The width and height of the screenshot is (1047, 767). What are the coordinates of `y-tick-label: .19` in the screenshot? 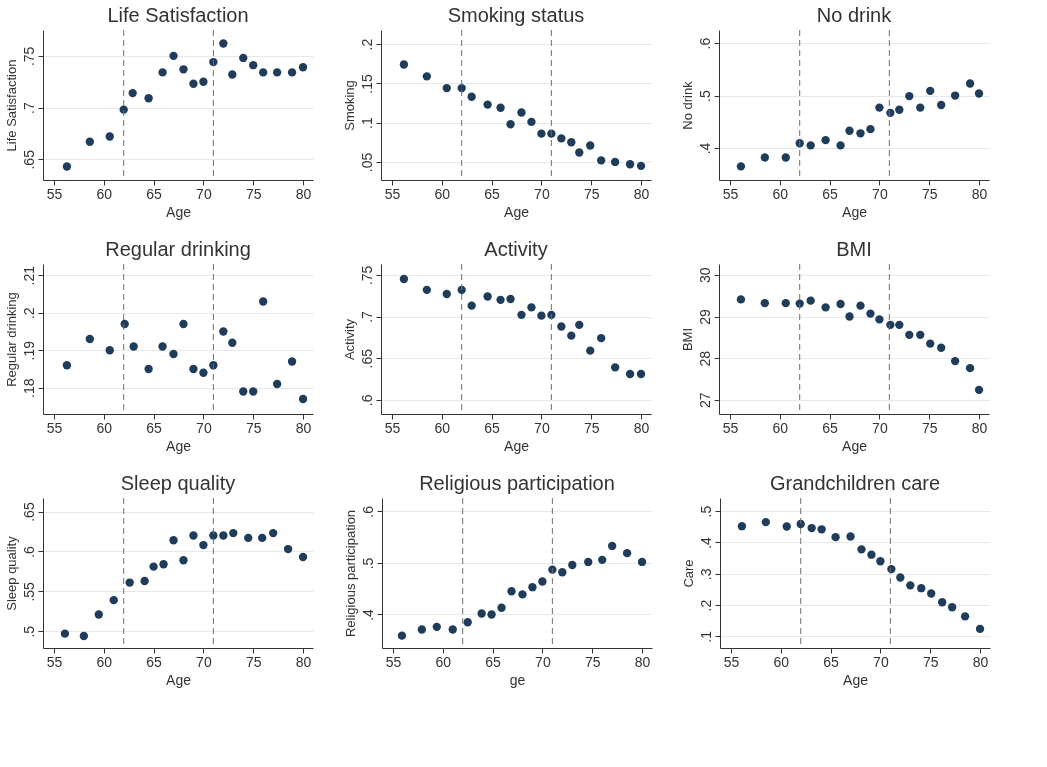 It's located at (28, 350).